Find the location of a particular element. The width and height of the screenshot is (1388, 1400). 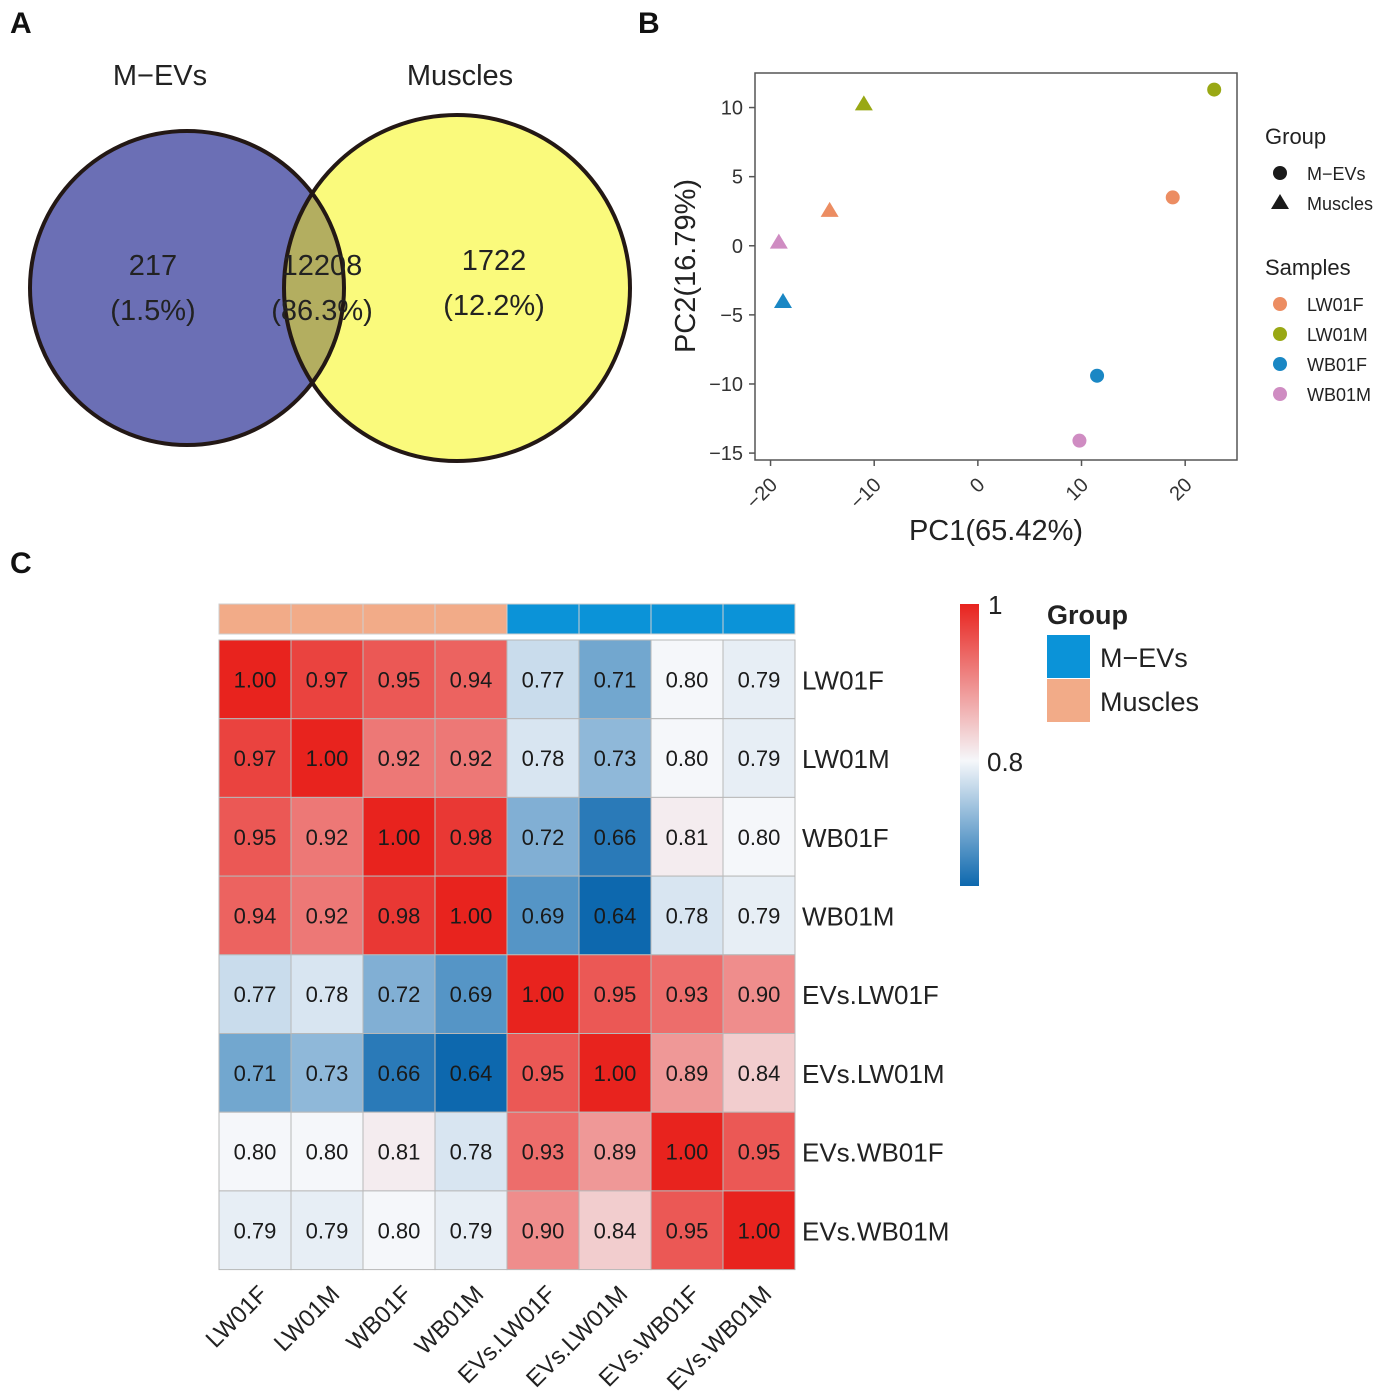

pca-legend-sample-lw01m: LW01M is located at coordinates (1337, 335).